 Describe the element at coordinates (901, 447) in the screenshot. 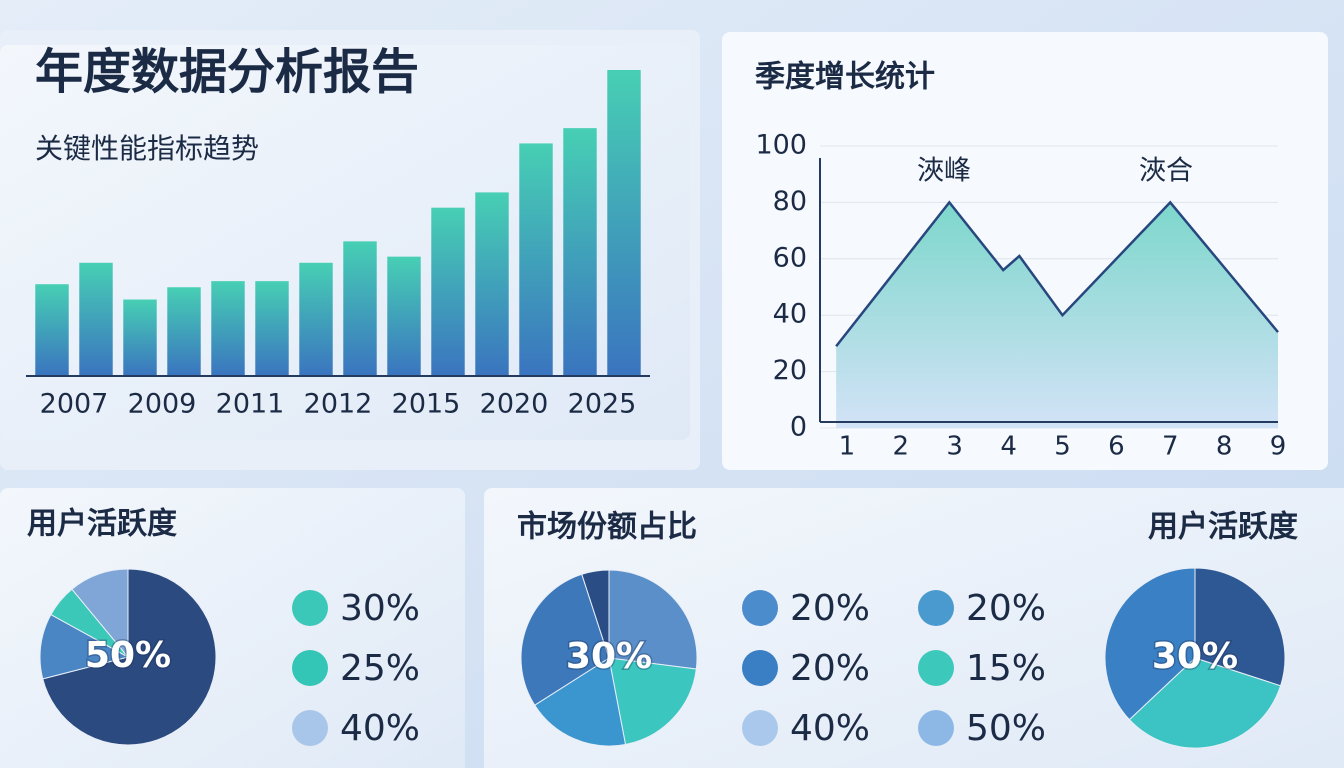

I see `x-tick-label: 2` at that location.